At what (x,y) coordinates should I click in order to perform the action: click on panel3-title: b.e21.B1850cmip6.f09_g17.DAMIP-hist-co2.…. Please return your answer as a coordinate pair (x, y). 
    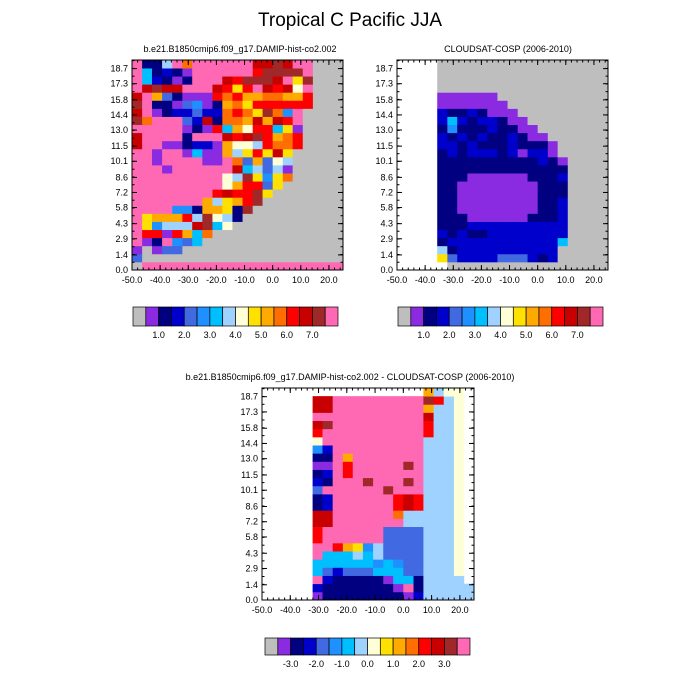
    Looking at the image, I should click on (350, 377).